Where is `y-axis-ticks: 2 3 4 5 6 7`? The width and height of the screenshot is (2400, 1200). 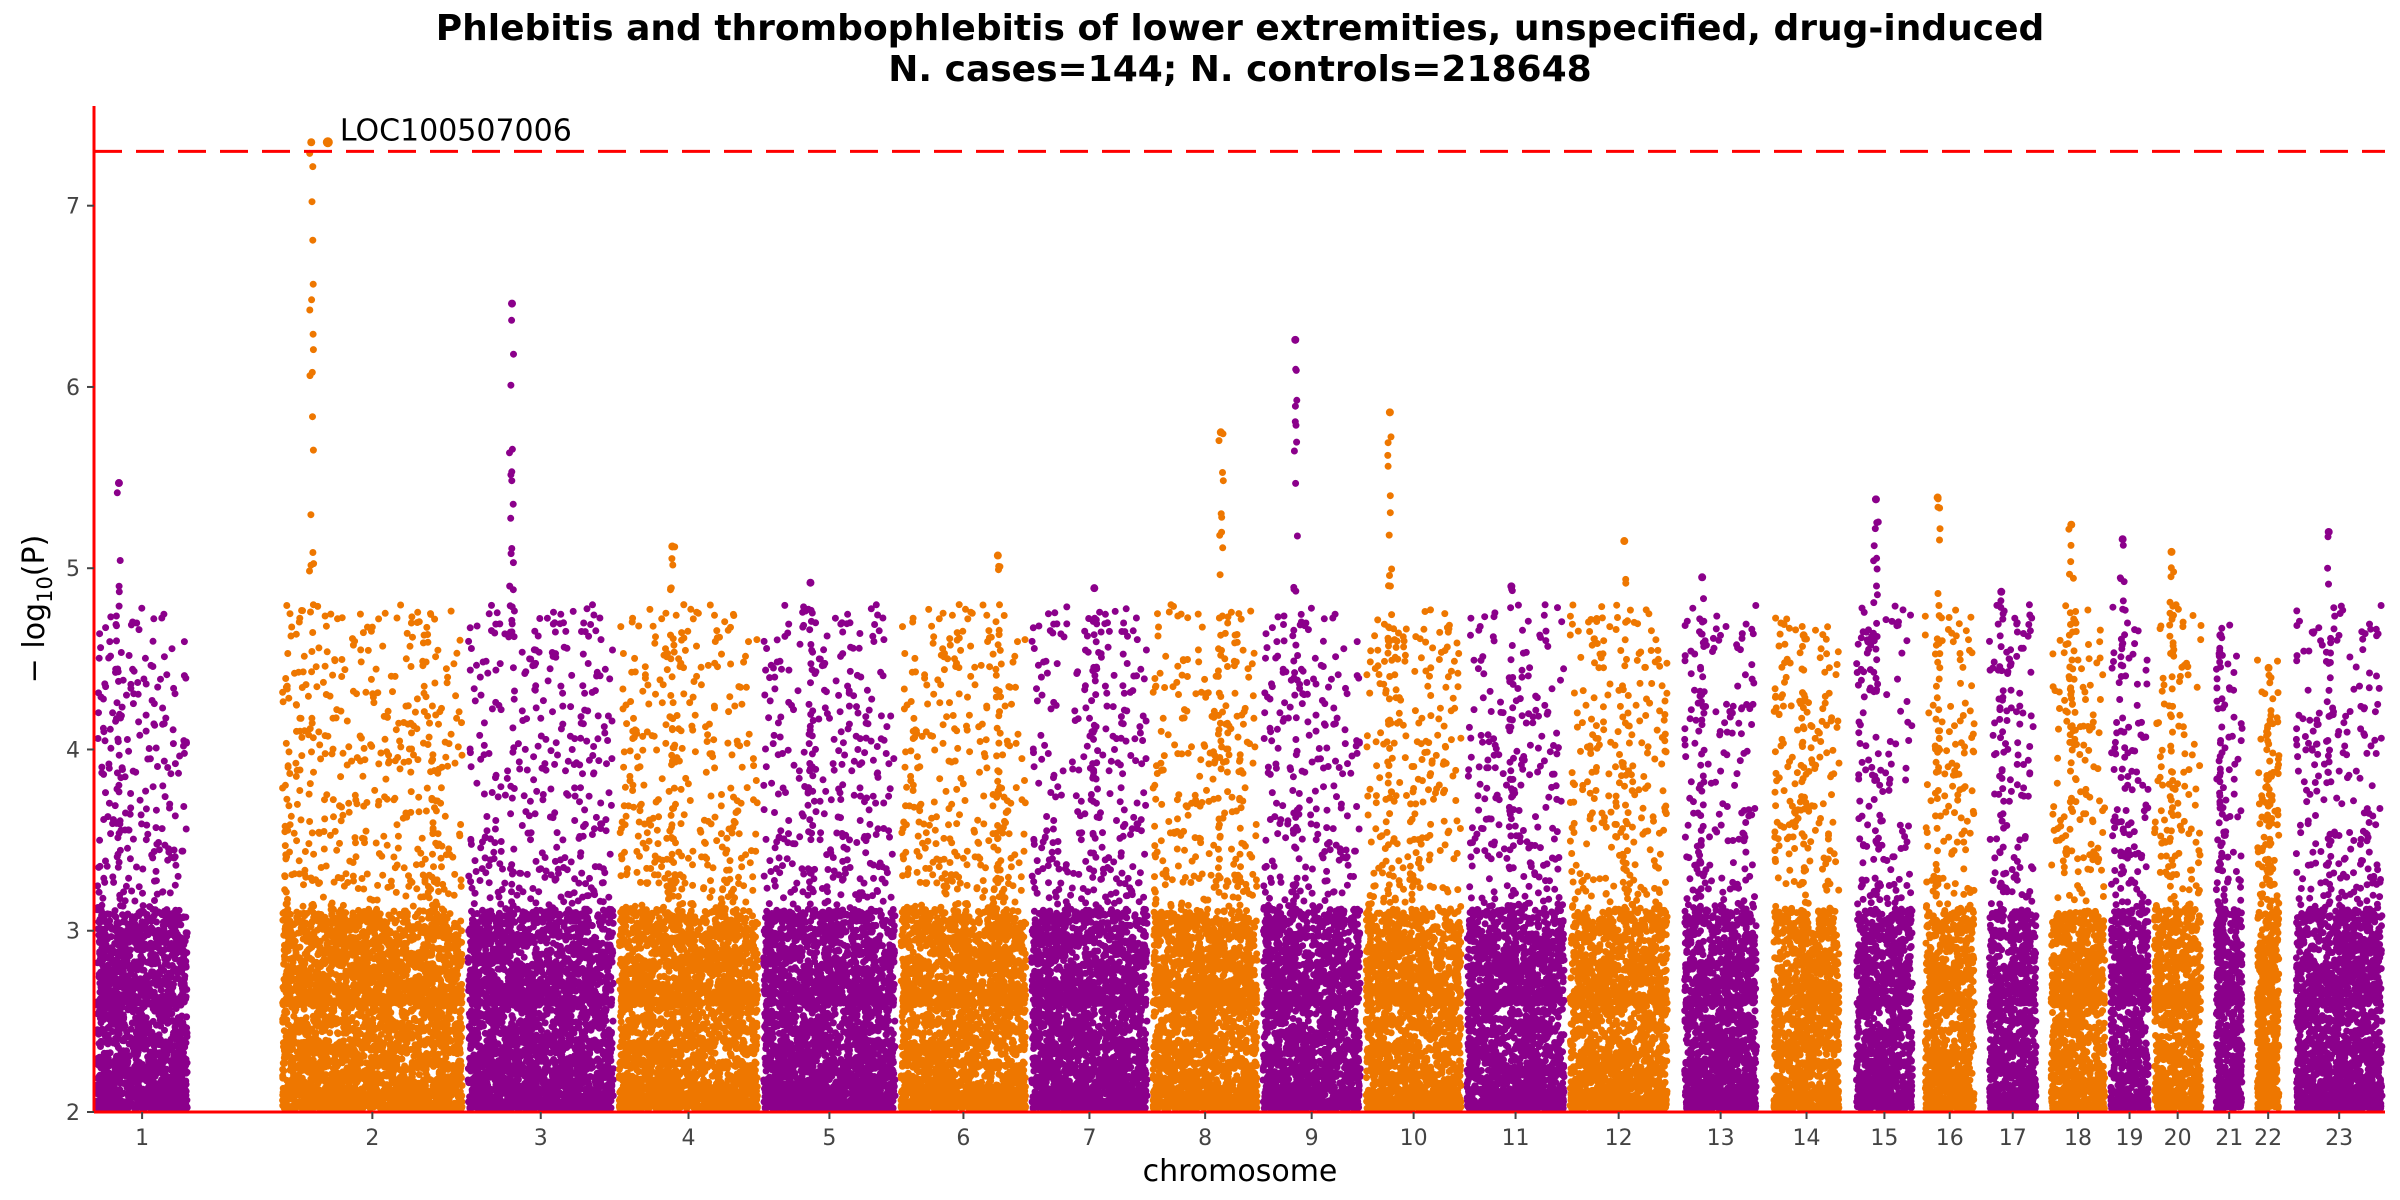
y-axis-ticks: 2 3 4 5 6 7 is located at coordinates (80, 660).